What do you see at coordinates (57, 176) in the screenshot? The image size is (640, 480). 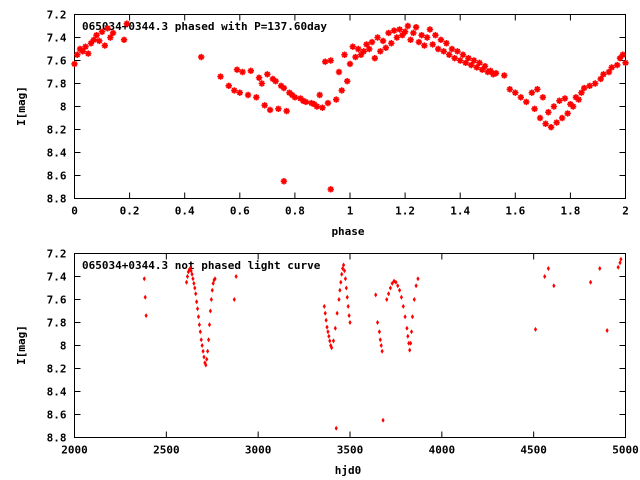 I see `y-tick-label: 8.6` at bounding box center [57, 176].